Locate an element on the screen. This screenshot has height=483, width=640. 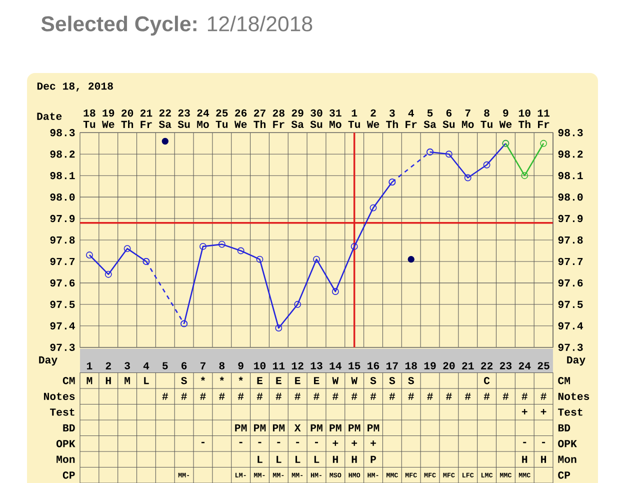
chart-title: Selected Cycle: 12/18/2018 is located at coordinates (176, 26).